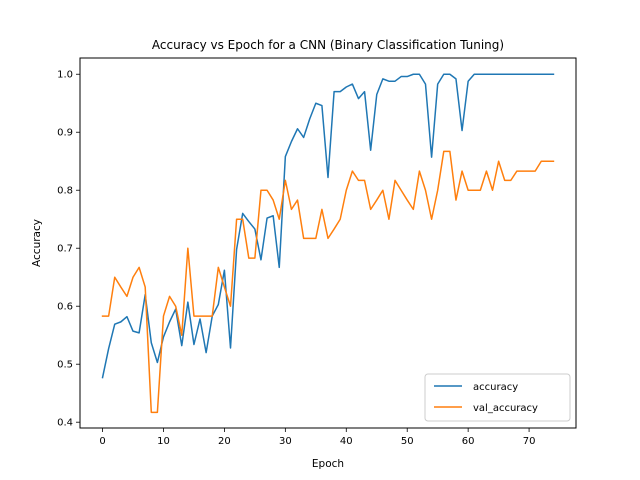  I want to click on x-tick-label: 70, so click(529, 441).